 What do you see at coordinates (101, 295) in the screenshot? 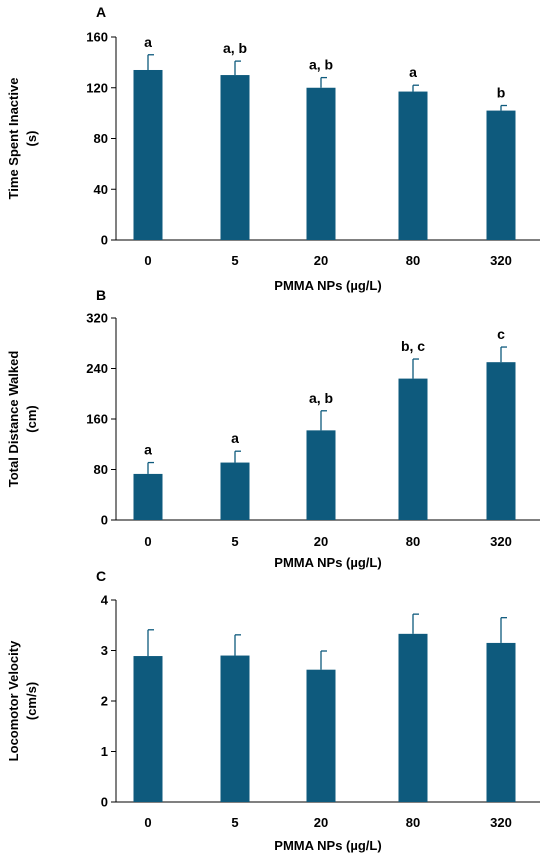
I see `panel-letter: B` at bounding box center [101, 295].